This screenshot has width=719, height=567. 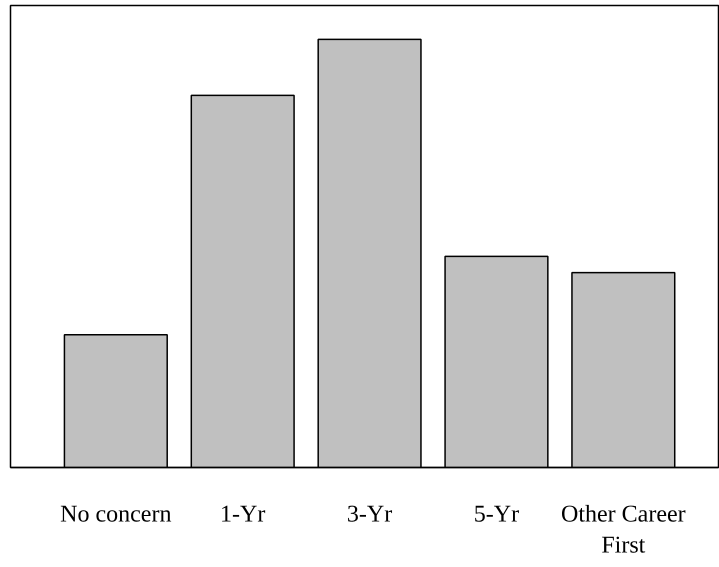 I want to click on x-tick-label: 5-Yr, so click(x=497, y=515).